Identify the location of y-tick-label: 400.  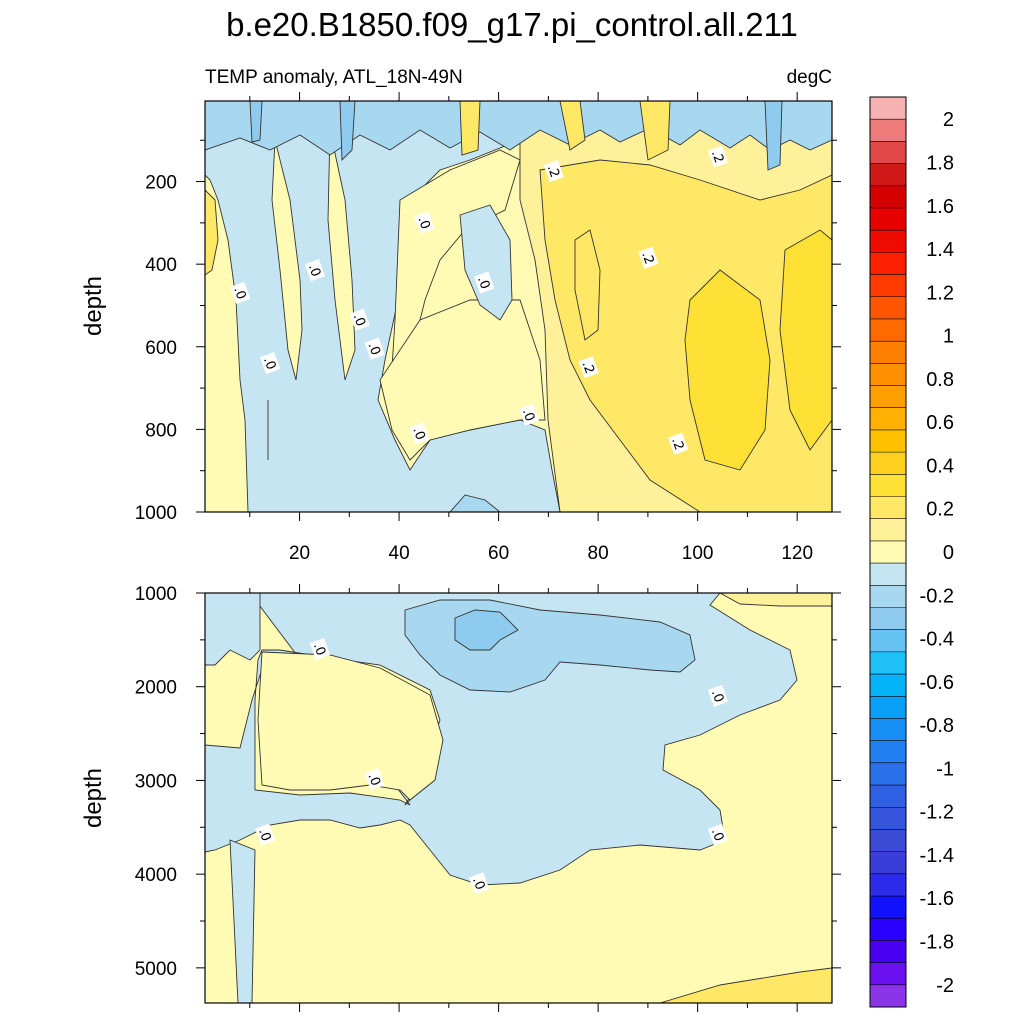
(161, 265).